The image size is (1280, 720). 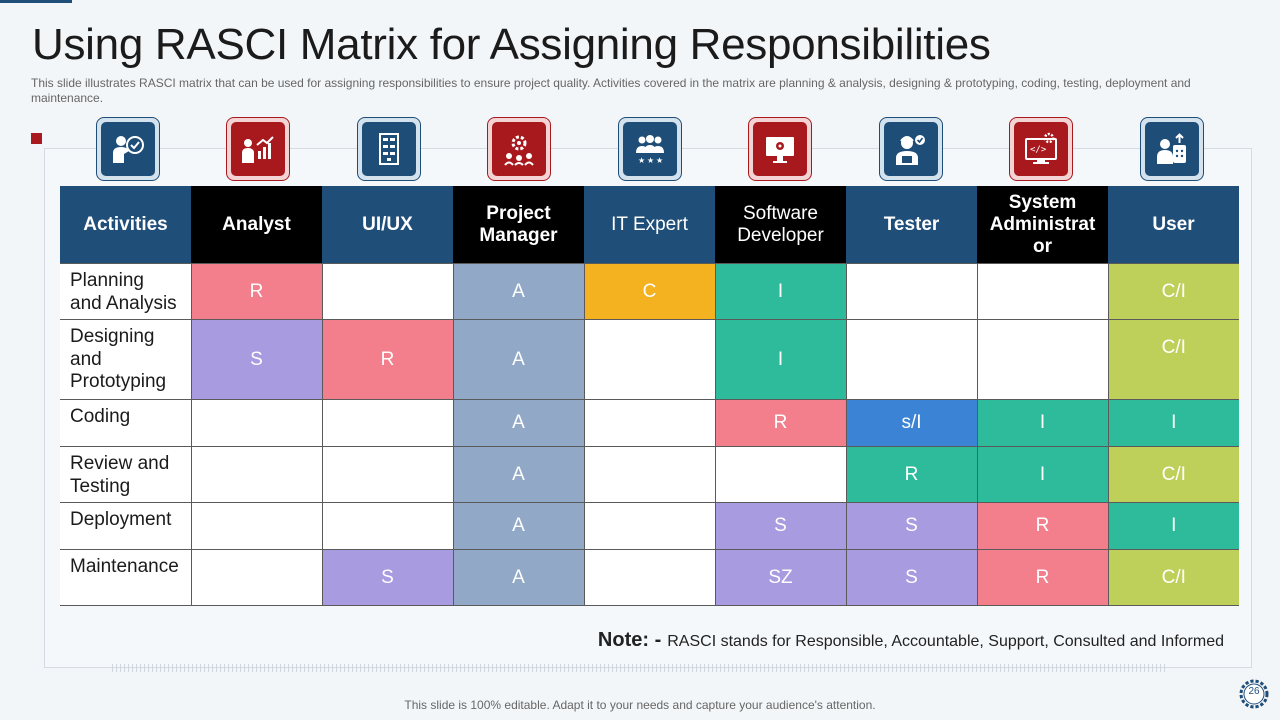 I want to click on table-row: Maintenance S A SZ S R C/I, so click(x=649, y=577).